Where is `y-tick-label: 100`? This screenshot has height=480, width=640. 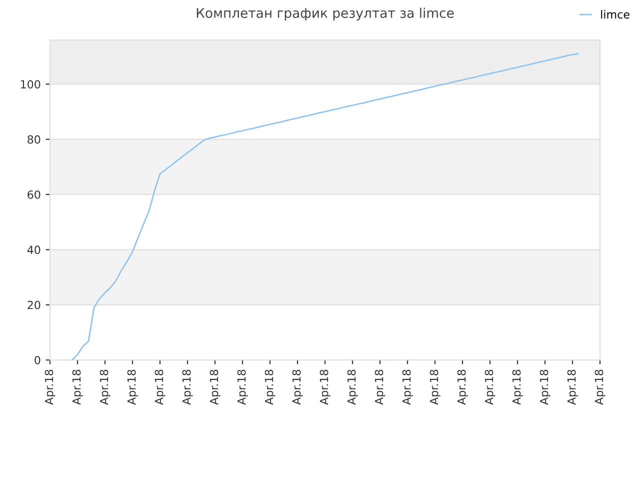 y-tick-label: 100 is located at coordinates (30, 84).